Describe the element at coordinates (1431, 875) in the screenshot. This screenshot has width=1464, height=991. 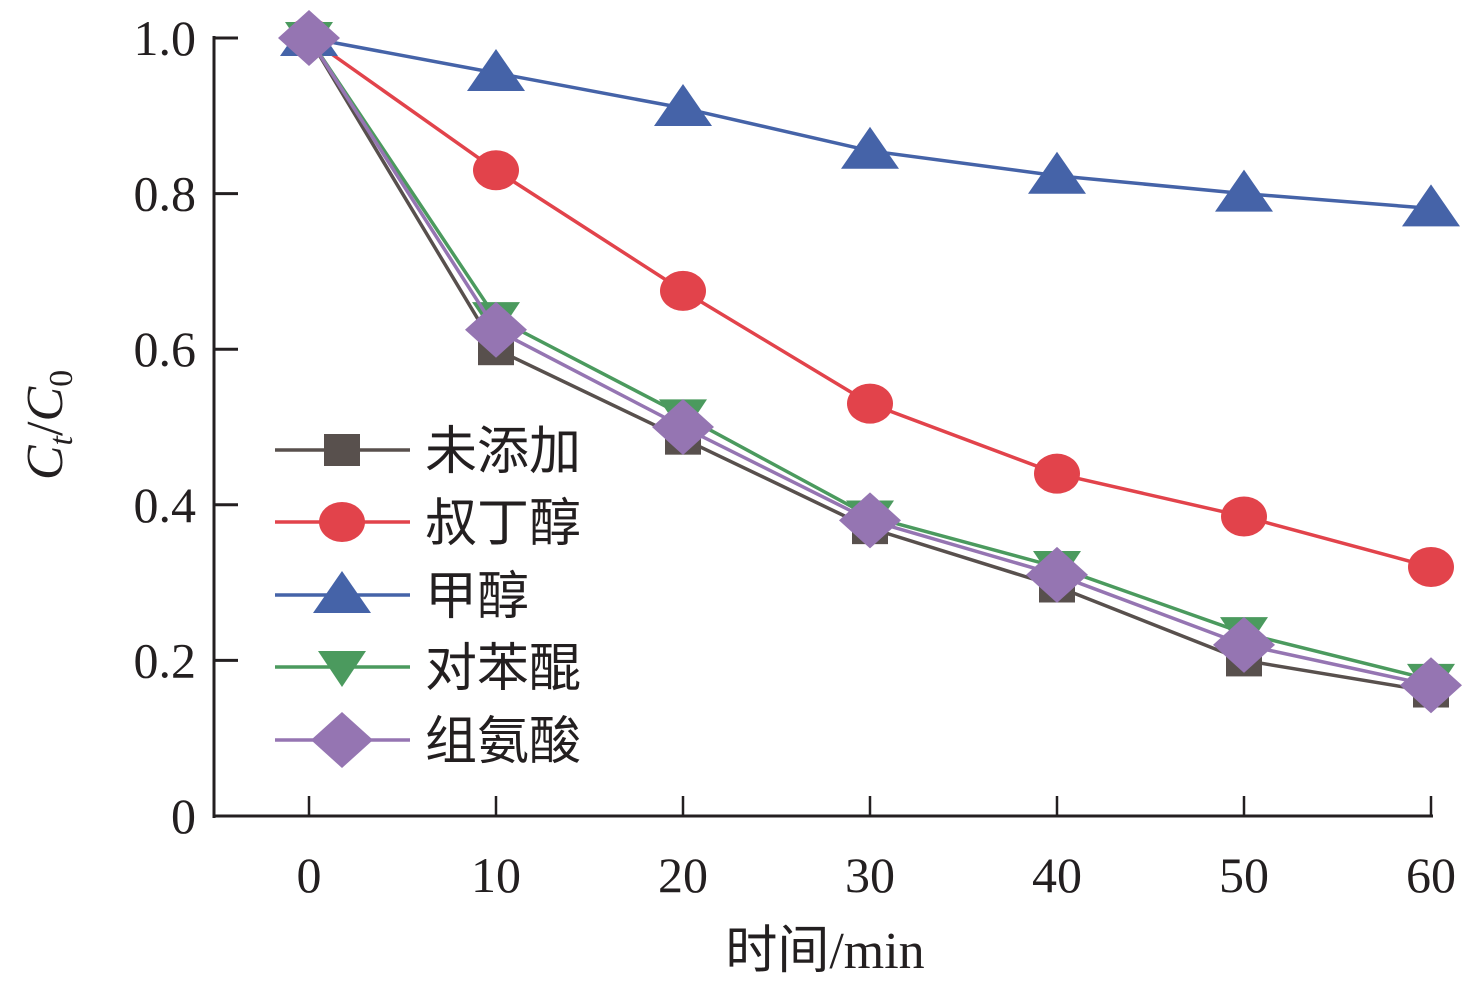
I see `x-tick-label: 60` at that location.